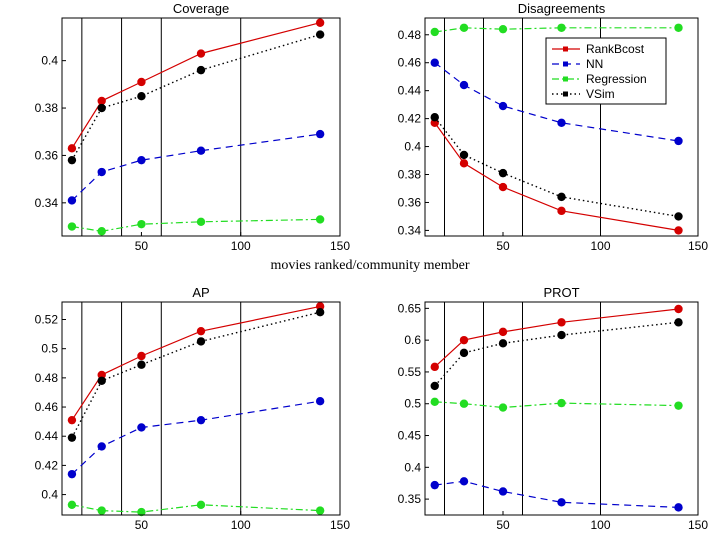 The height and width of the screenshot is (540, 720). I want to click on legend-marker-regression, so click(565, 79).